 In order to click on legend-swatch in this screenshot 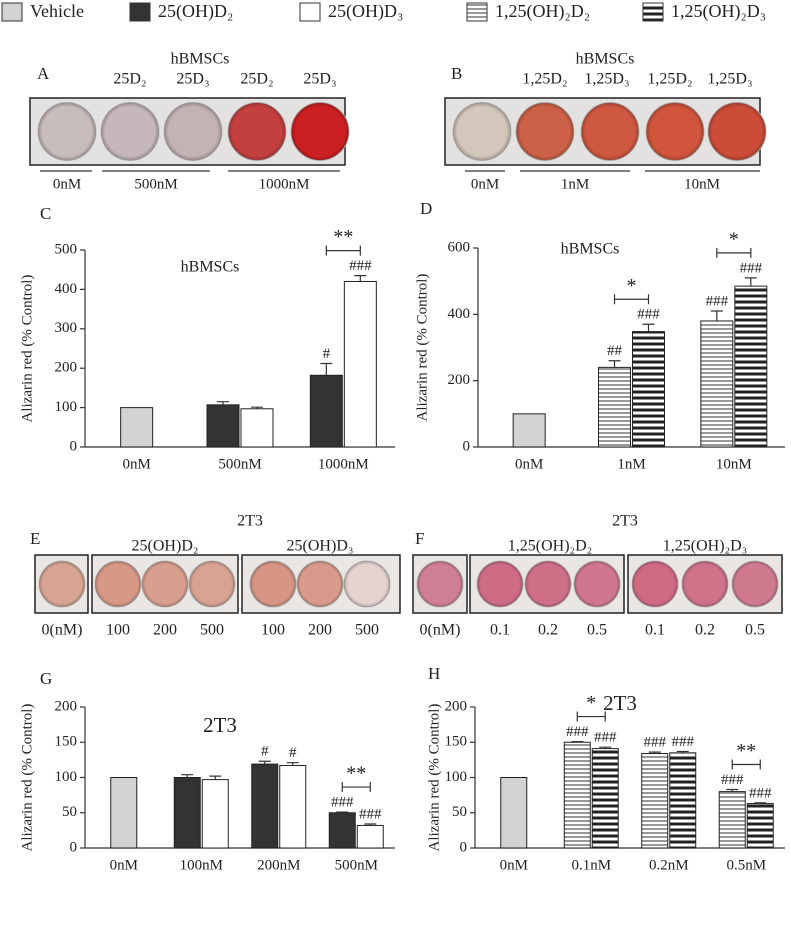, I will do `click(12, 12)`.